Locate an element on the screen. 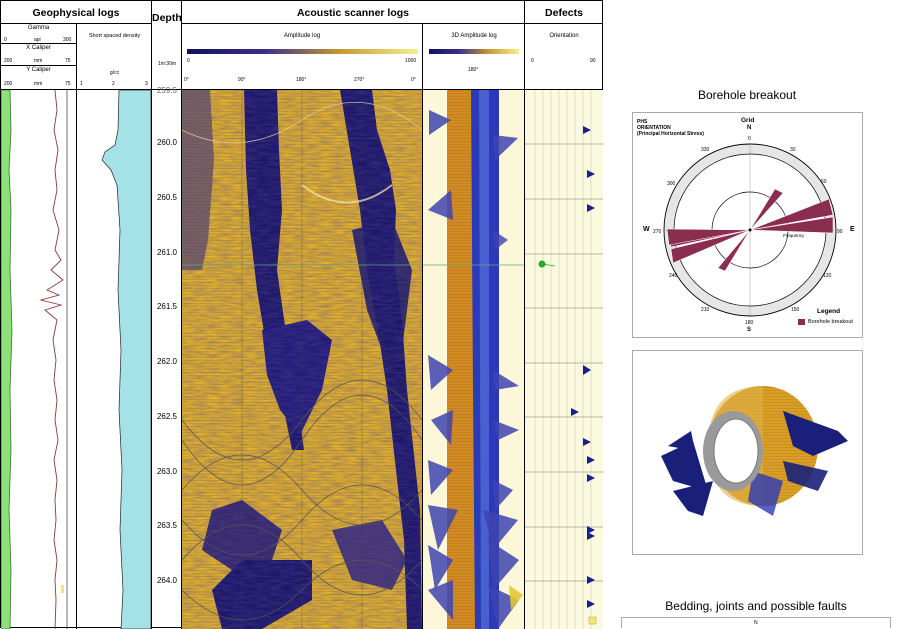 The width and height of the screenshot is (900, 629). ring-300: 300 is located at coordinates (671, 184).